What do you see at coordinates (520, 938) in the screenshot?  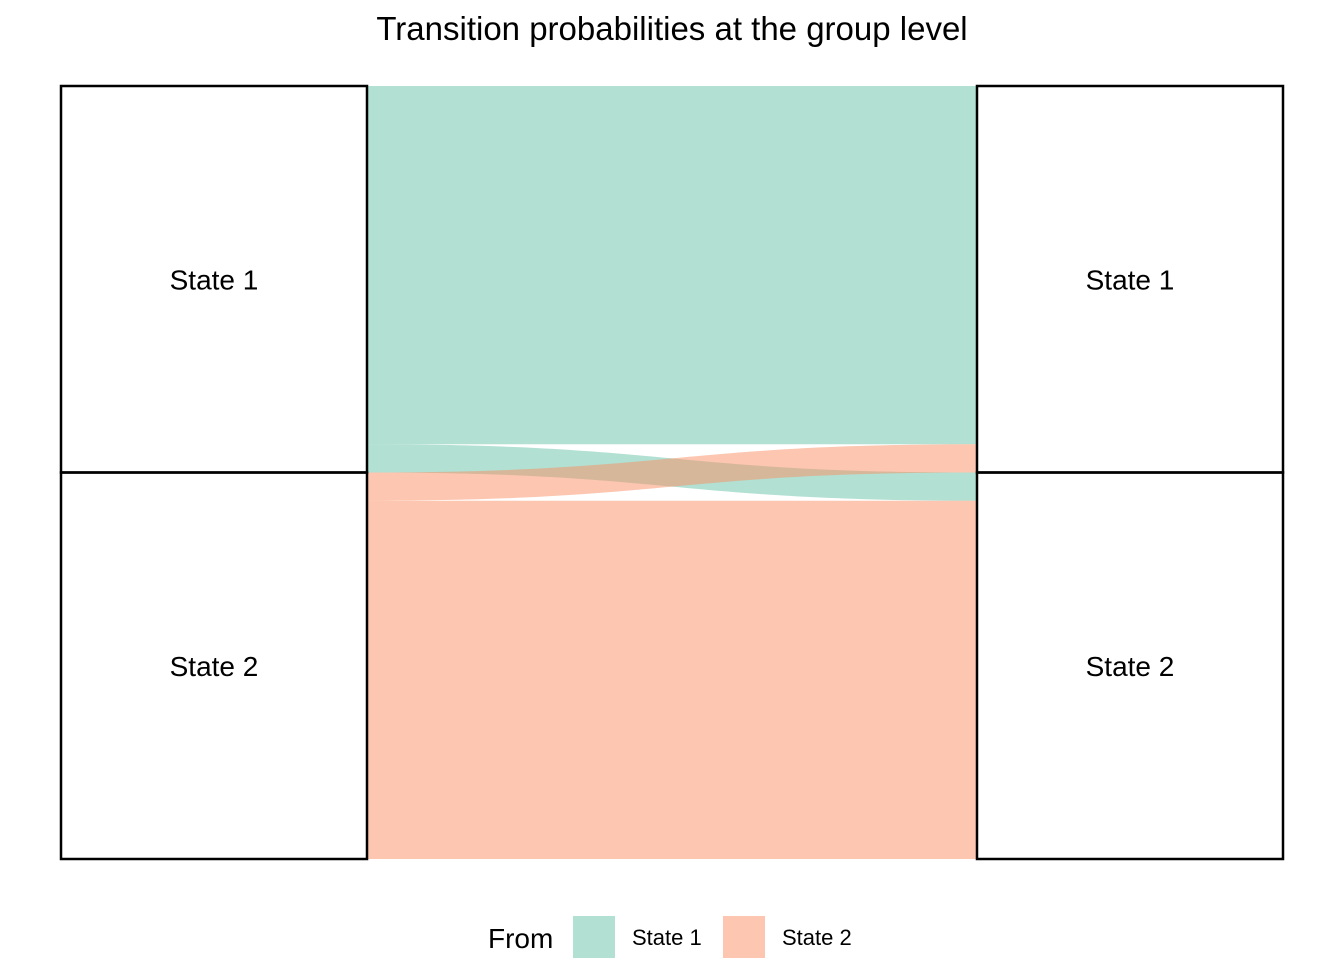 I see `legend-title: From` at bounding box center [520, 938].